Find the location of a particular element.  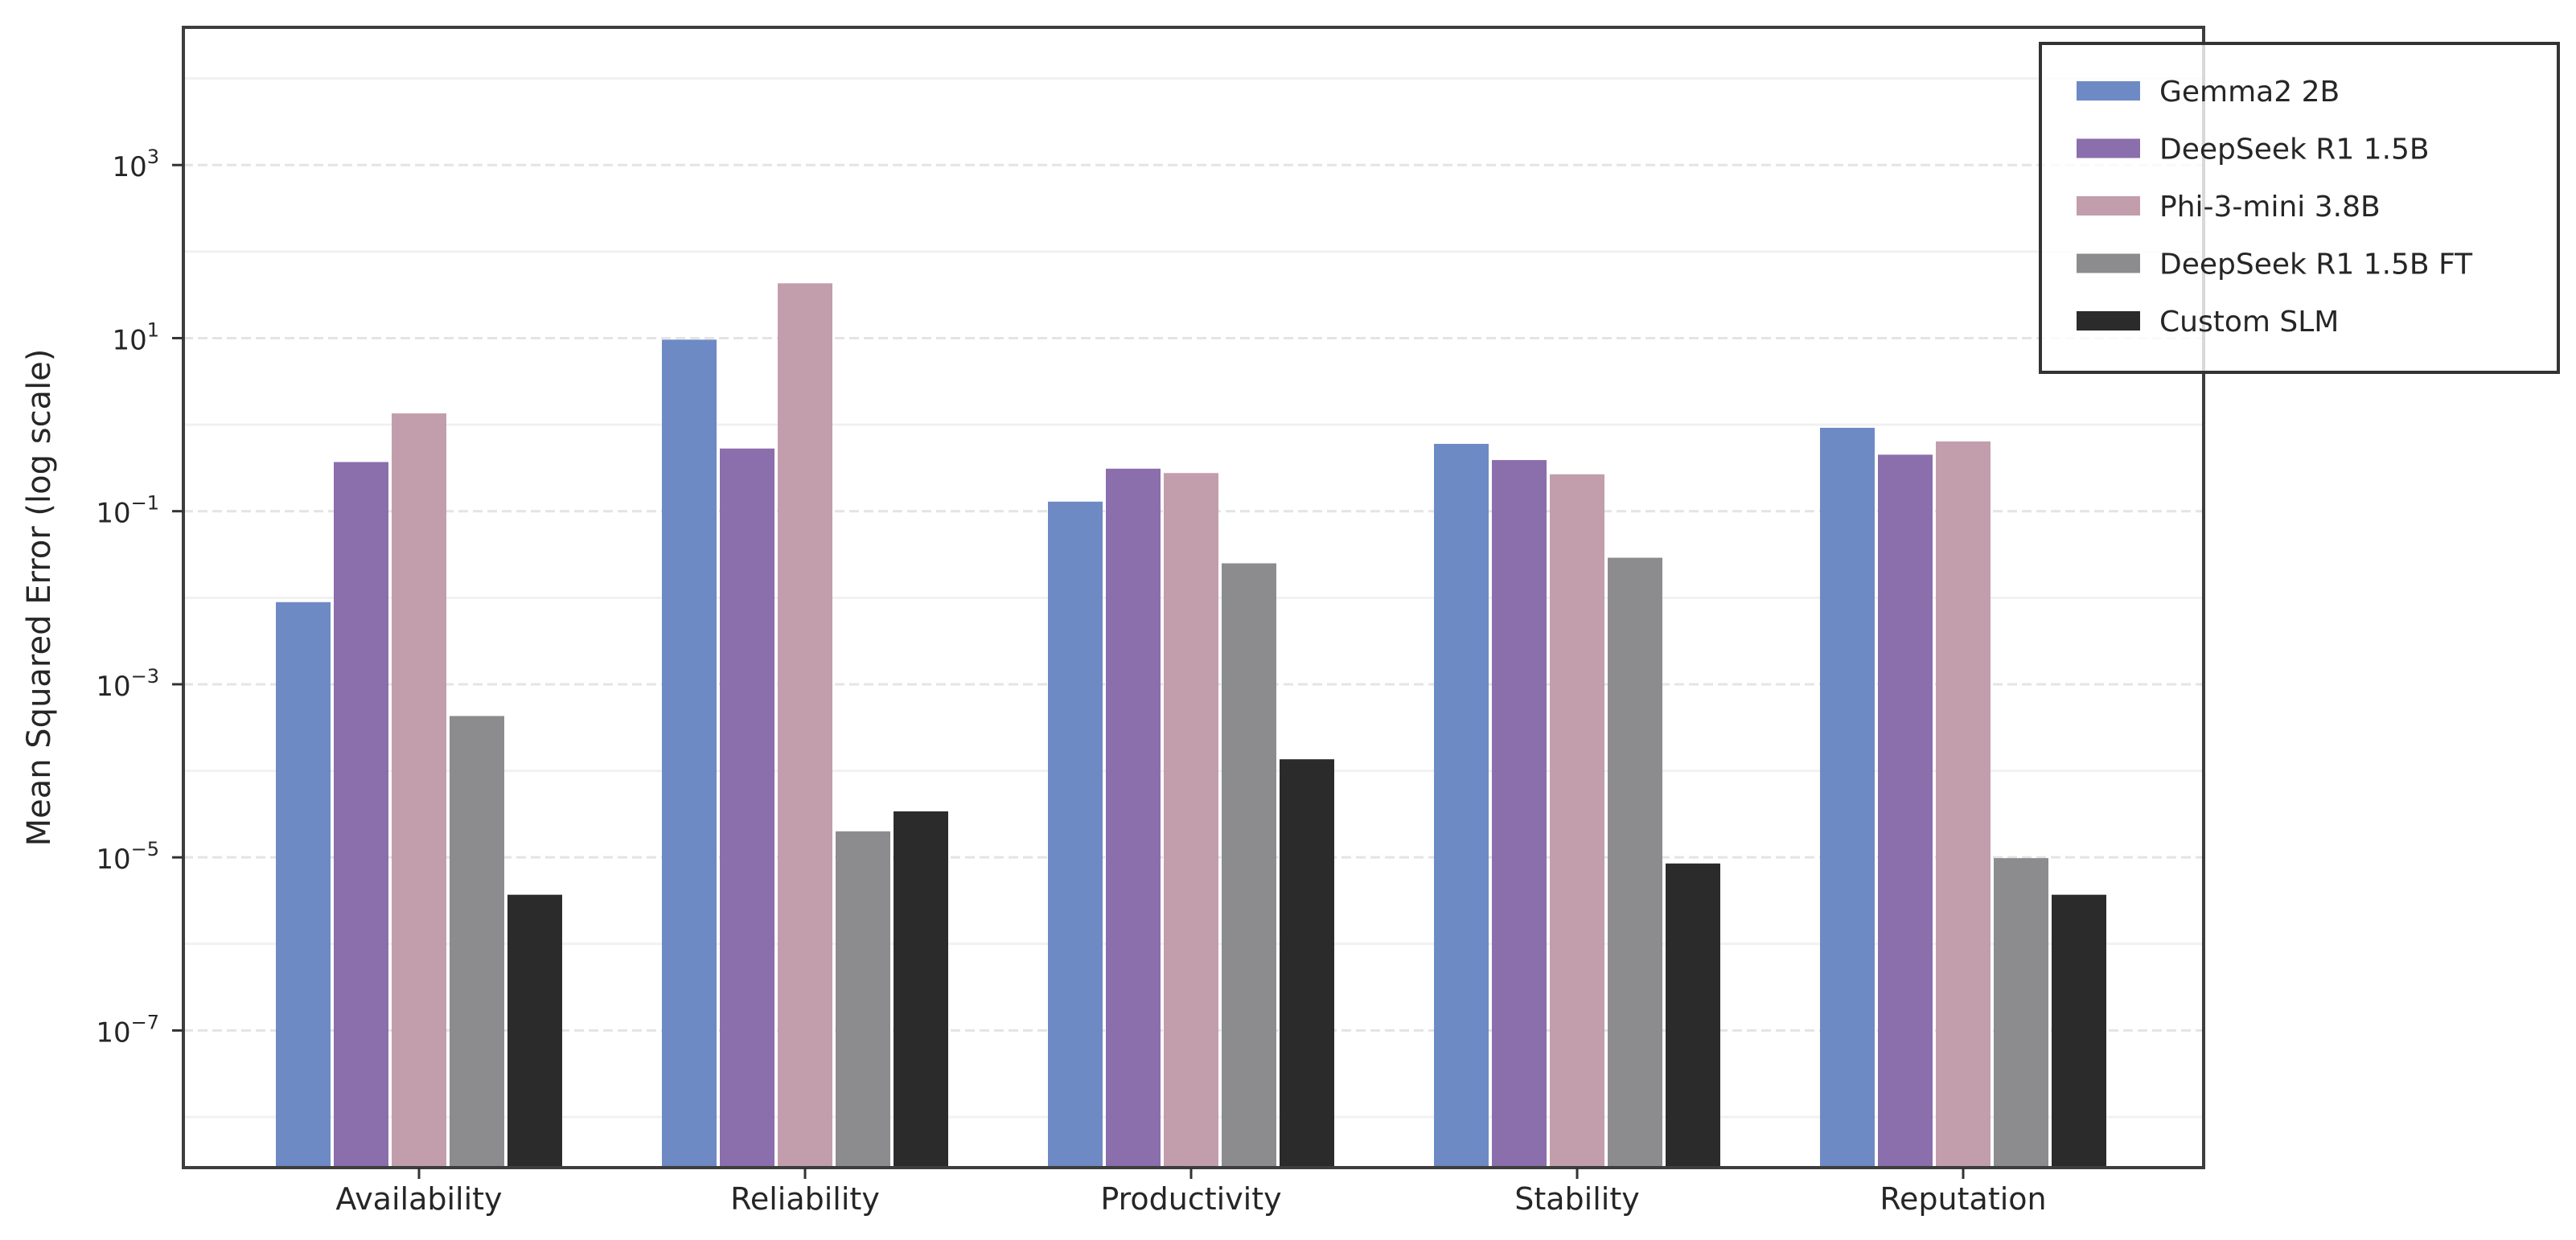

bar-stability-deepseek-r1-1-5b-ft is located at coordinates (1635, 863).